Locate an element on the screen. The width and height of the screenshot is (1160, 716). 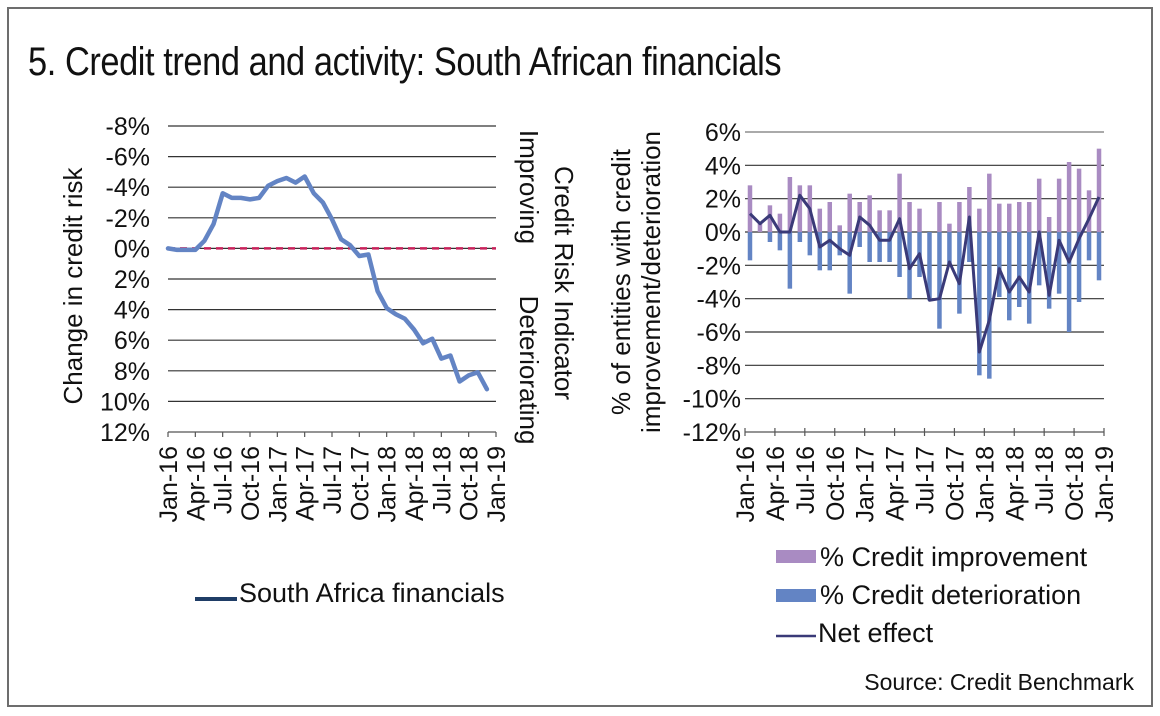
left-y-tick-label: -2% is located at coordinates (128, 219).